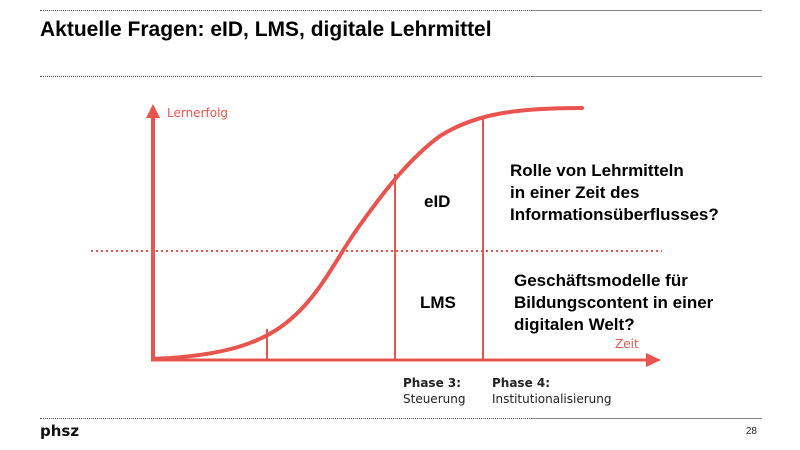 This screenshot has width=800, height=450. Describe the element at coordinates (401, 418) in the screenshot. I see `footer-divider` at that location.